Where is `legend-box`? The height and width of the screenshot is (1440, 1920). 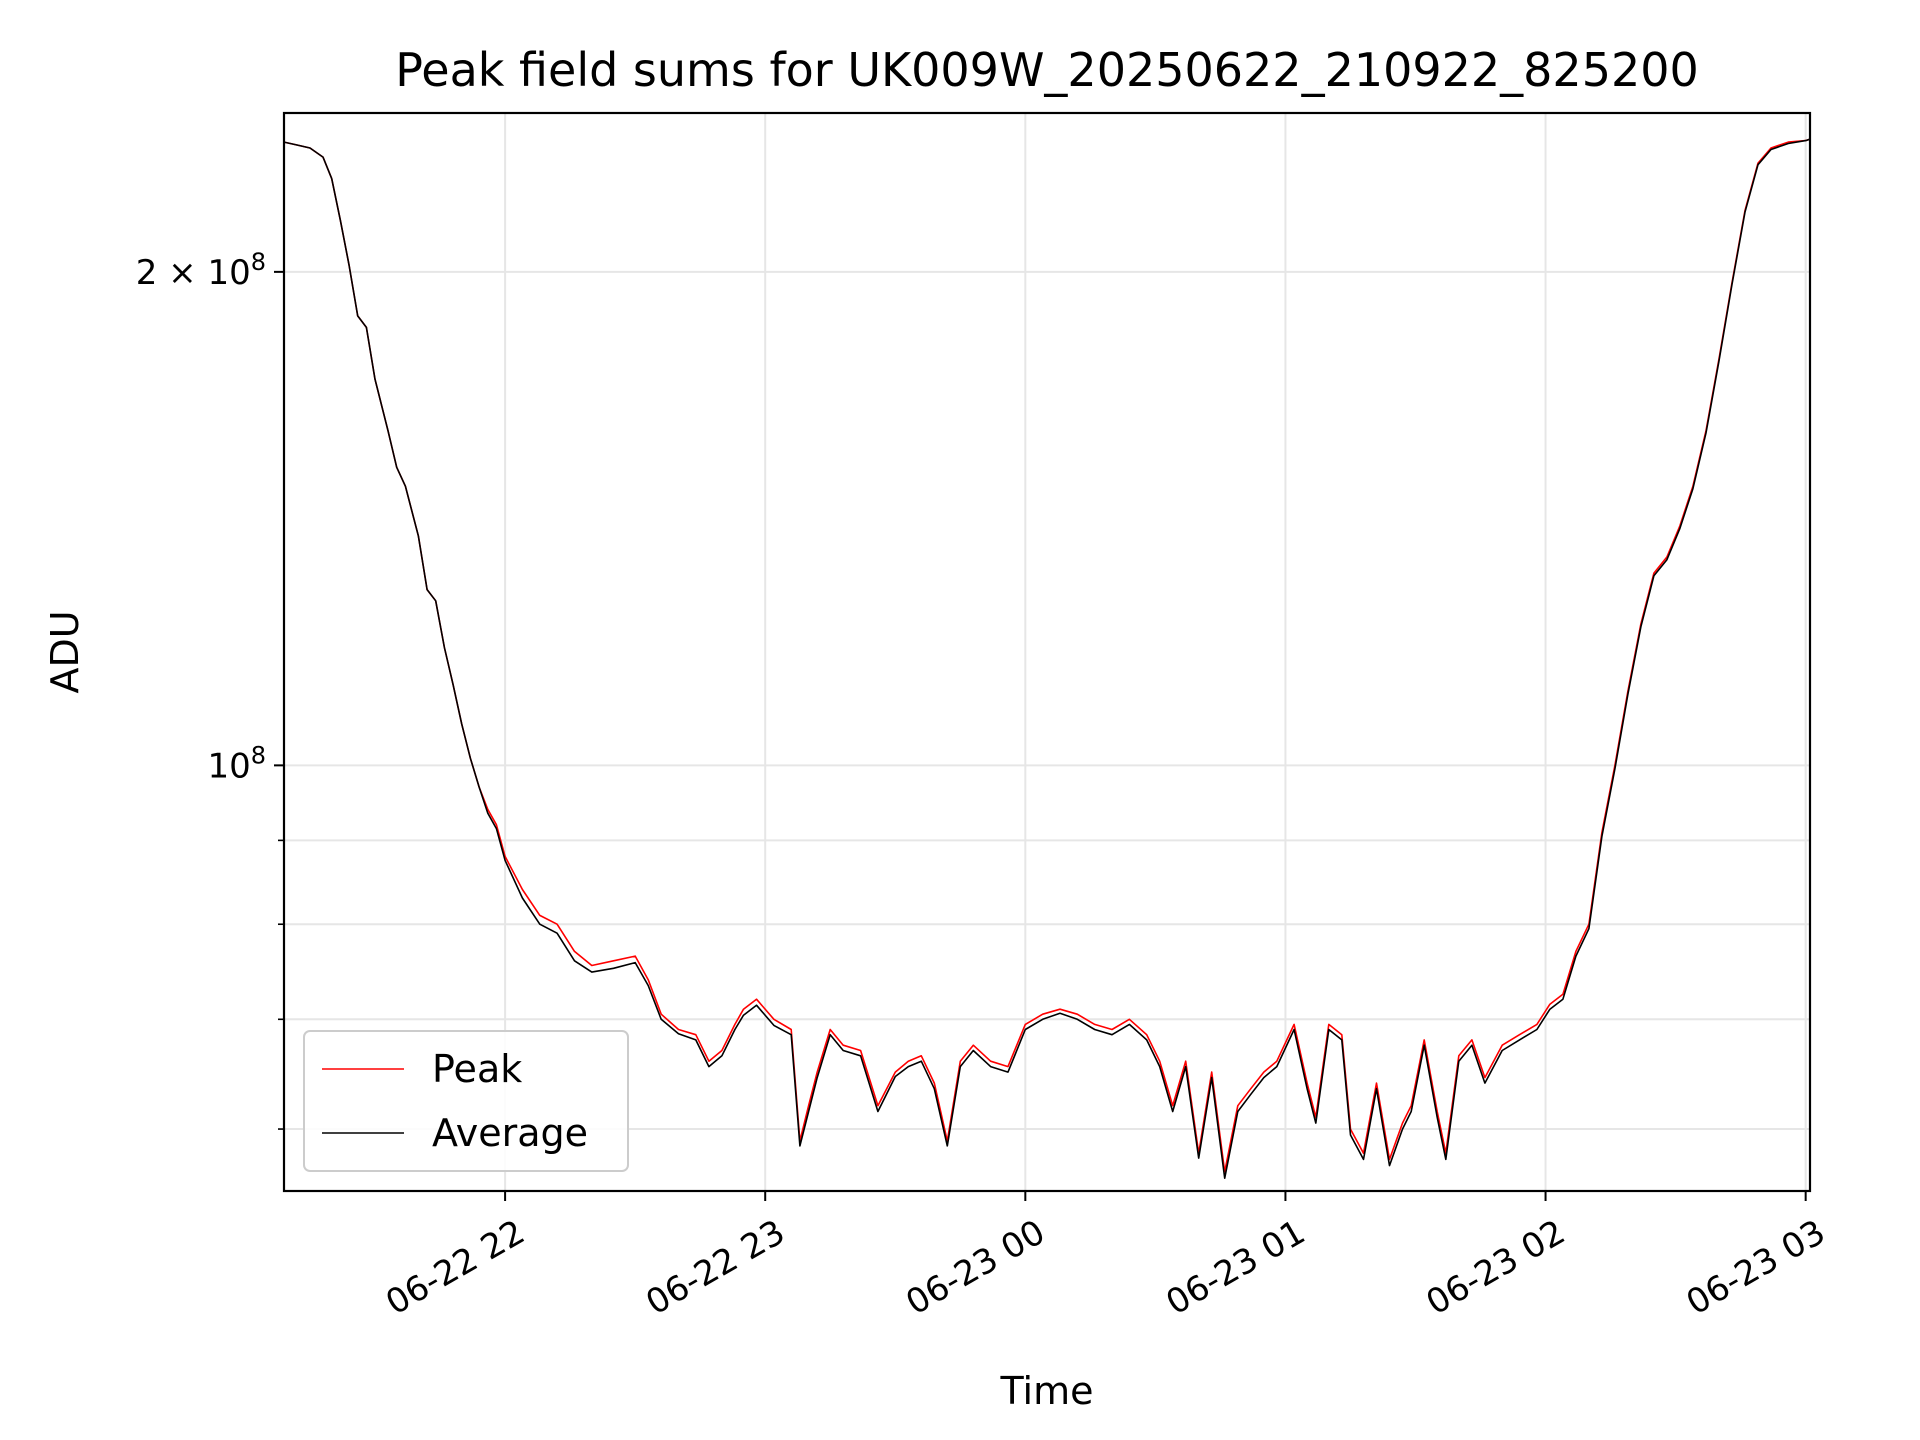 legend-box is located at coordinates (466, 1101).